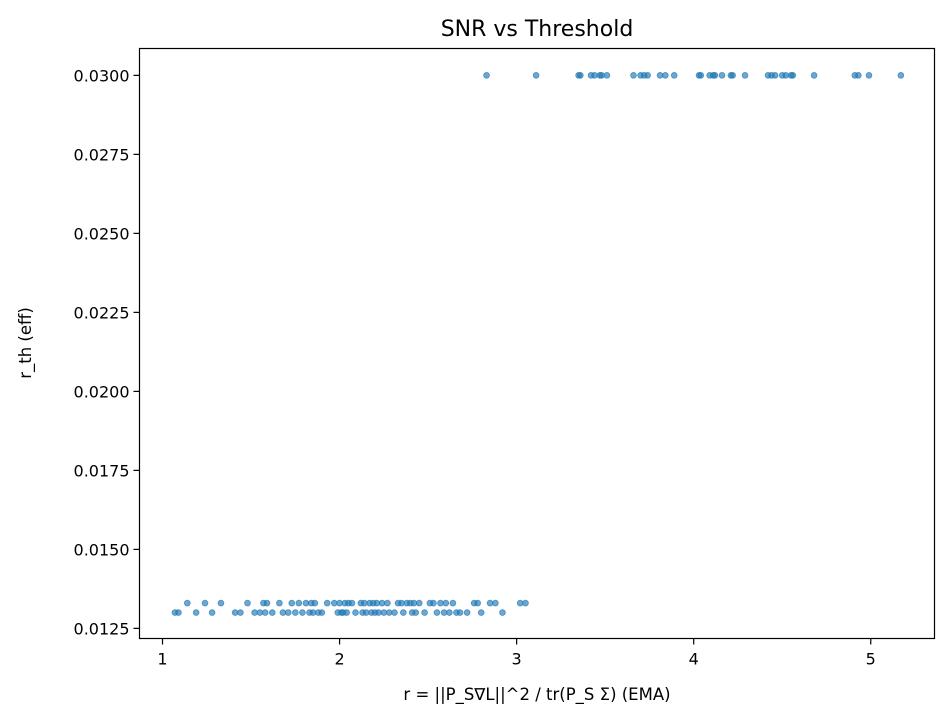 The height and width of the screenshot is (722, 949). Describe the element at coordinates (102, 549) in the screenshot. I see `y-tick-label: 0.0150` at that location.